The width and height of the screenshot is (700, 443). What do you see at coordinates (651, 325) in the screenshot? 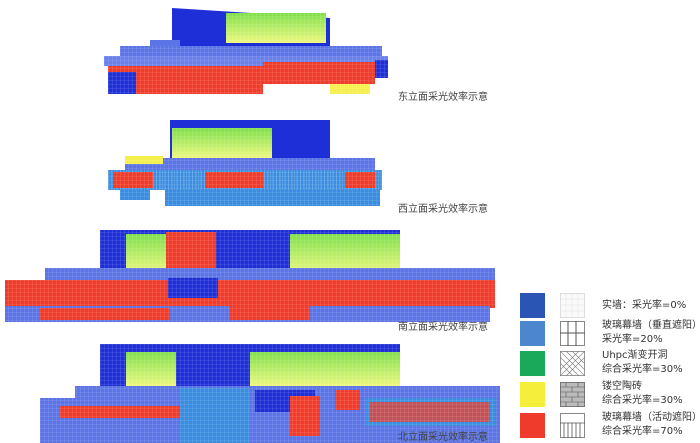
I see `legend-label: 玻璃幕墙（垂直遮阳）` at bounding box center [651, 325].